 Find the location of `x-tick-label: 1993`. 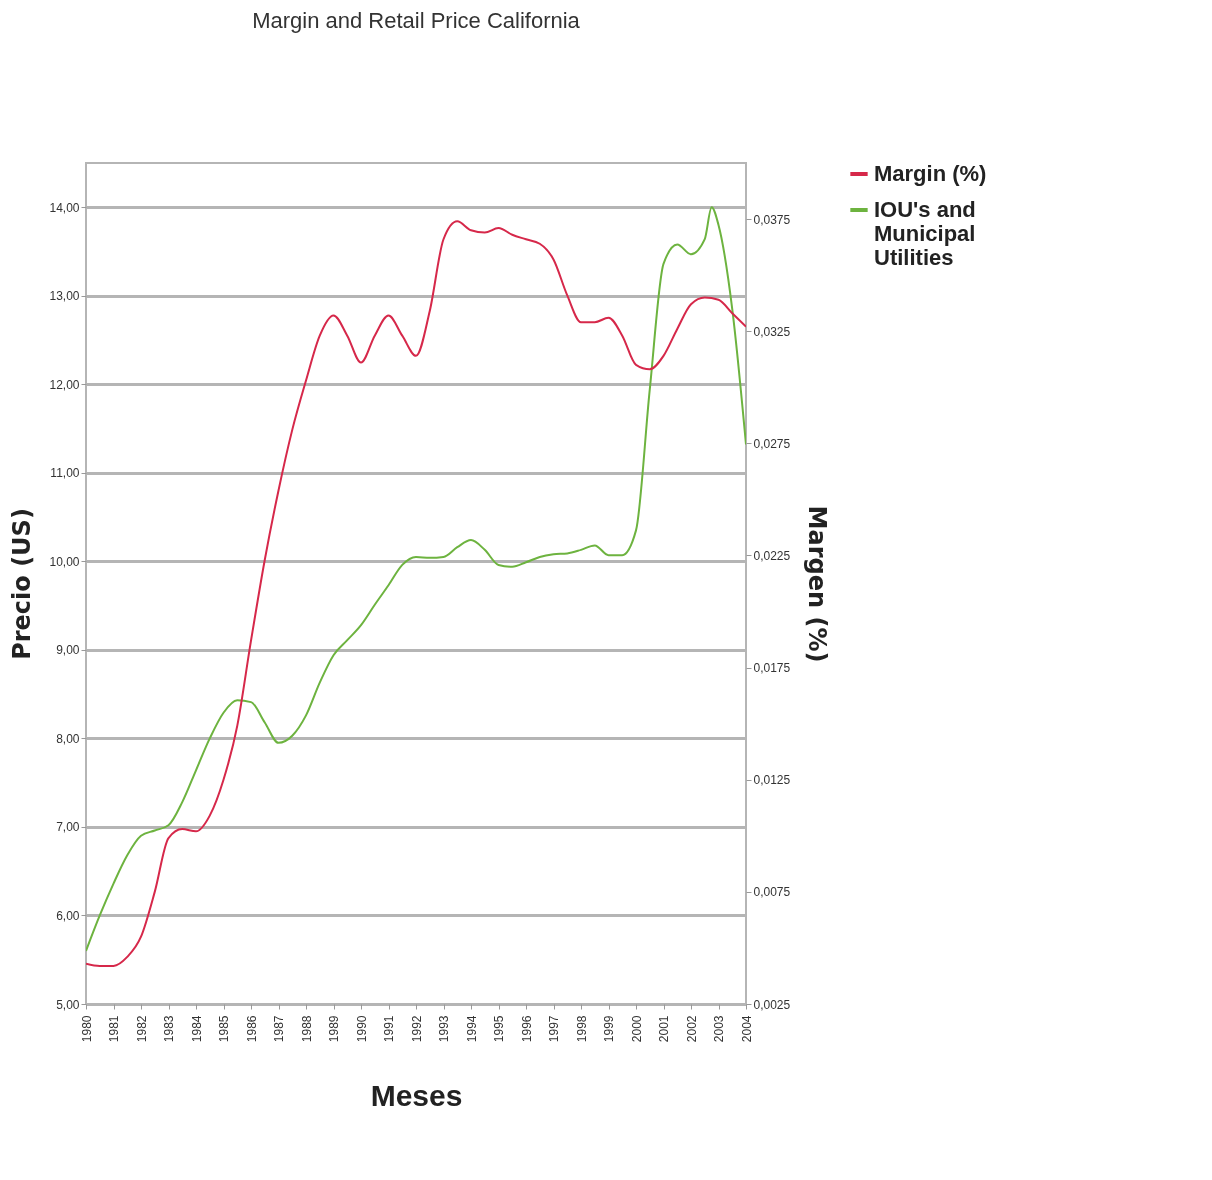

x-tick-label: 1993 is located at coordinates (444, 1029).